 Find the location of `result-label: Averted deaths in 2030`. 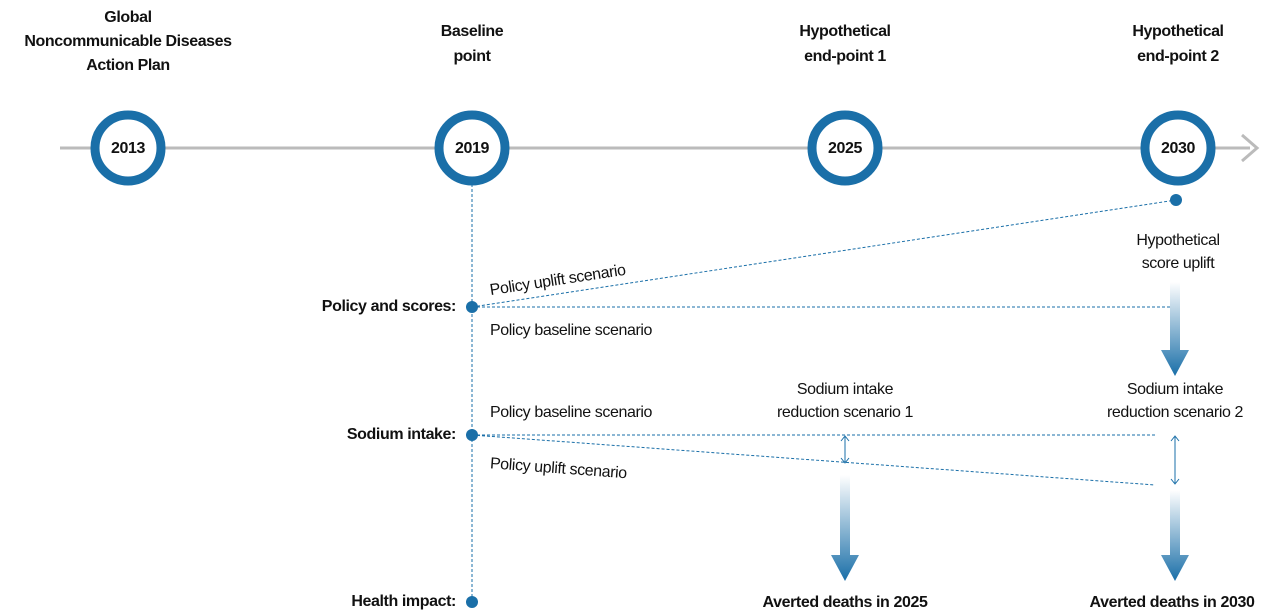

result-label: Averted deaths in 2030 is located at coordinates (1172, 602).